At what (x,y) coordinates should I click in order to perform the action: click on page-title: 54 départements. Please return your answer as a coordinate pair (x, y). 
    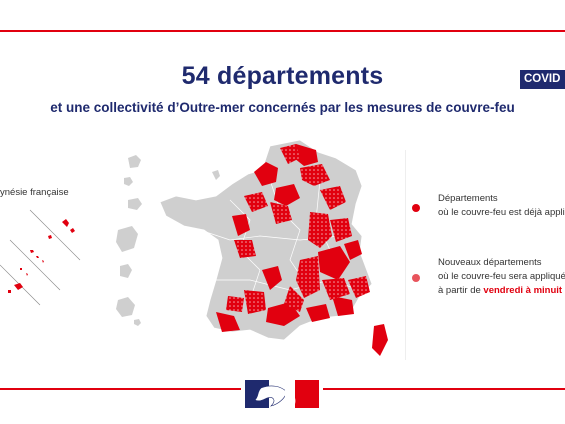
    Looking at the image, I should click on (282, 76).